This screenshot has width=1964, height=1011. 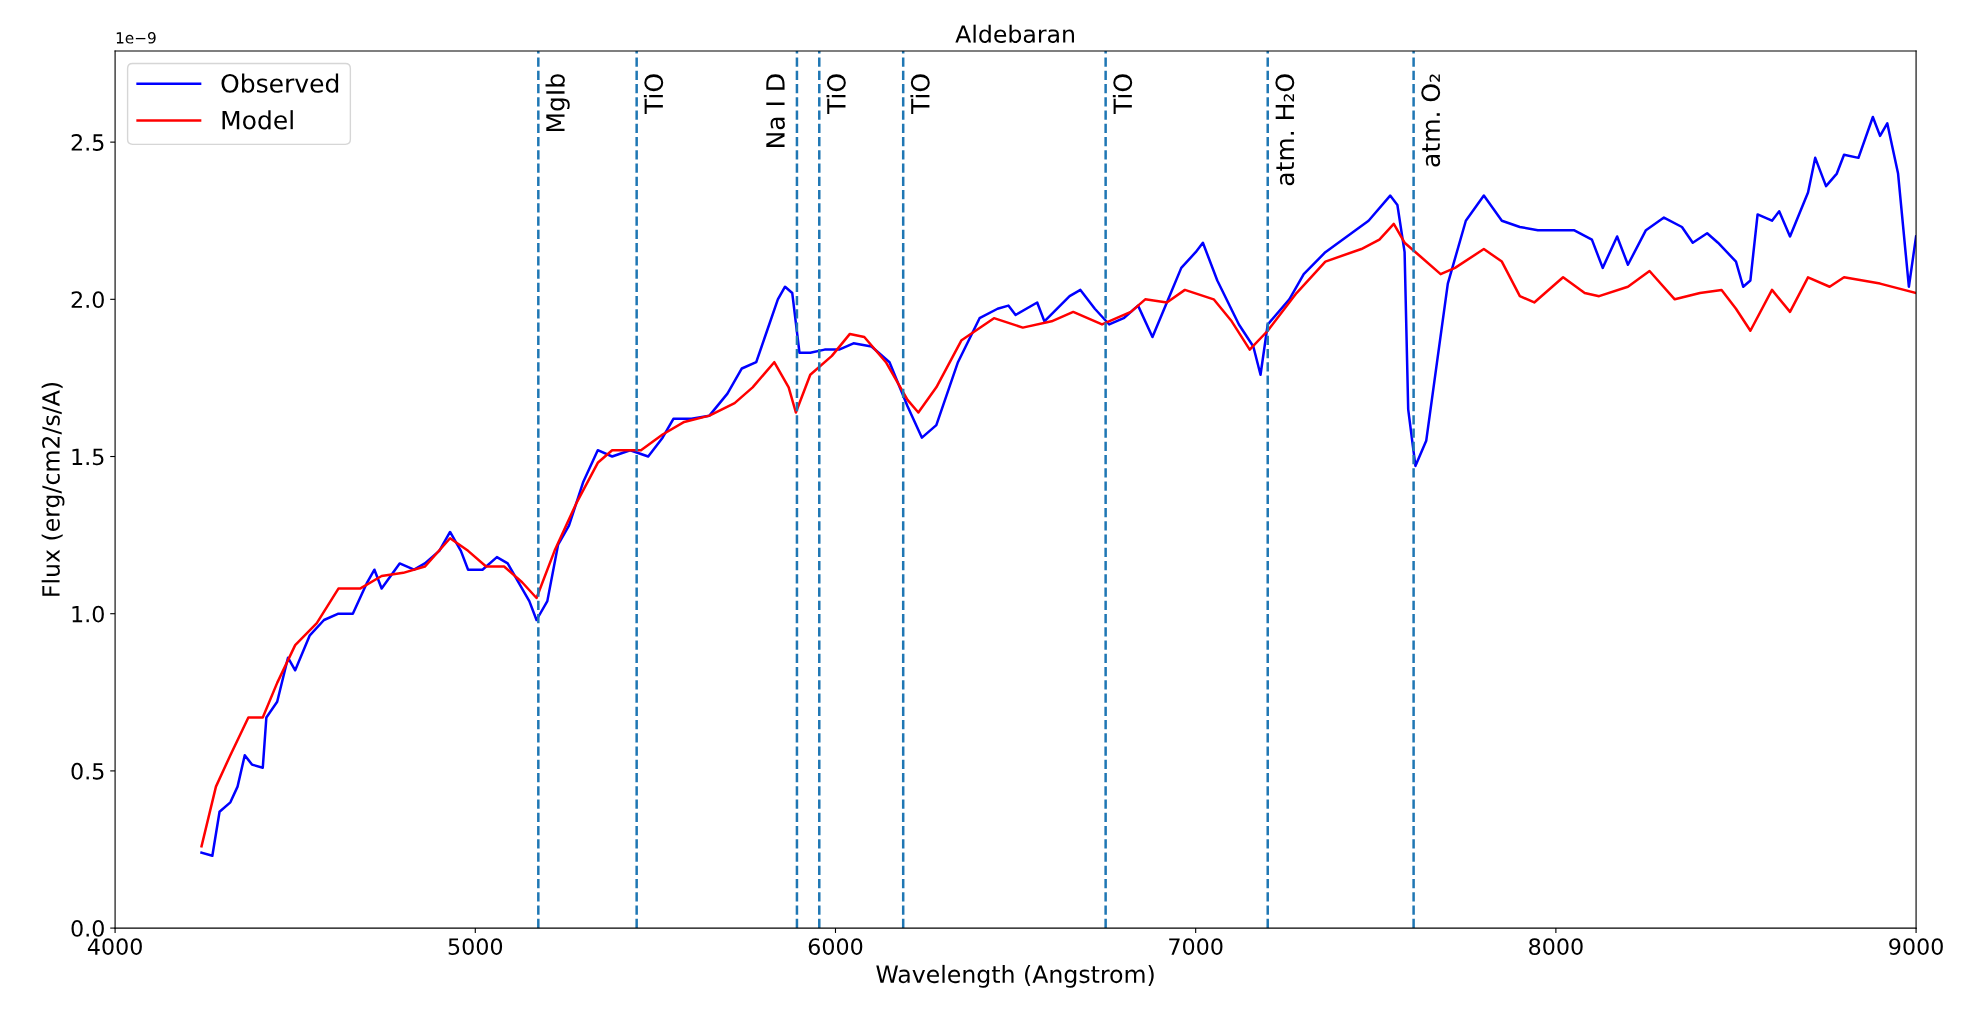 What do you see at coordinates (1431, 120) in the screenshot?
I see `ref-line-label: atm. O₂` at bounding box center [1431, 120].